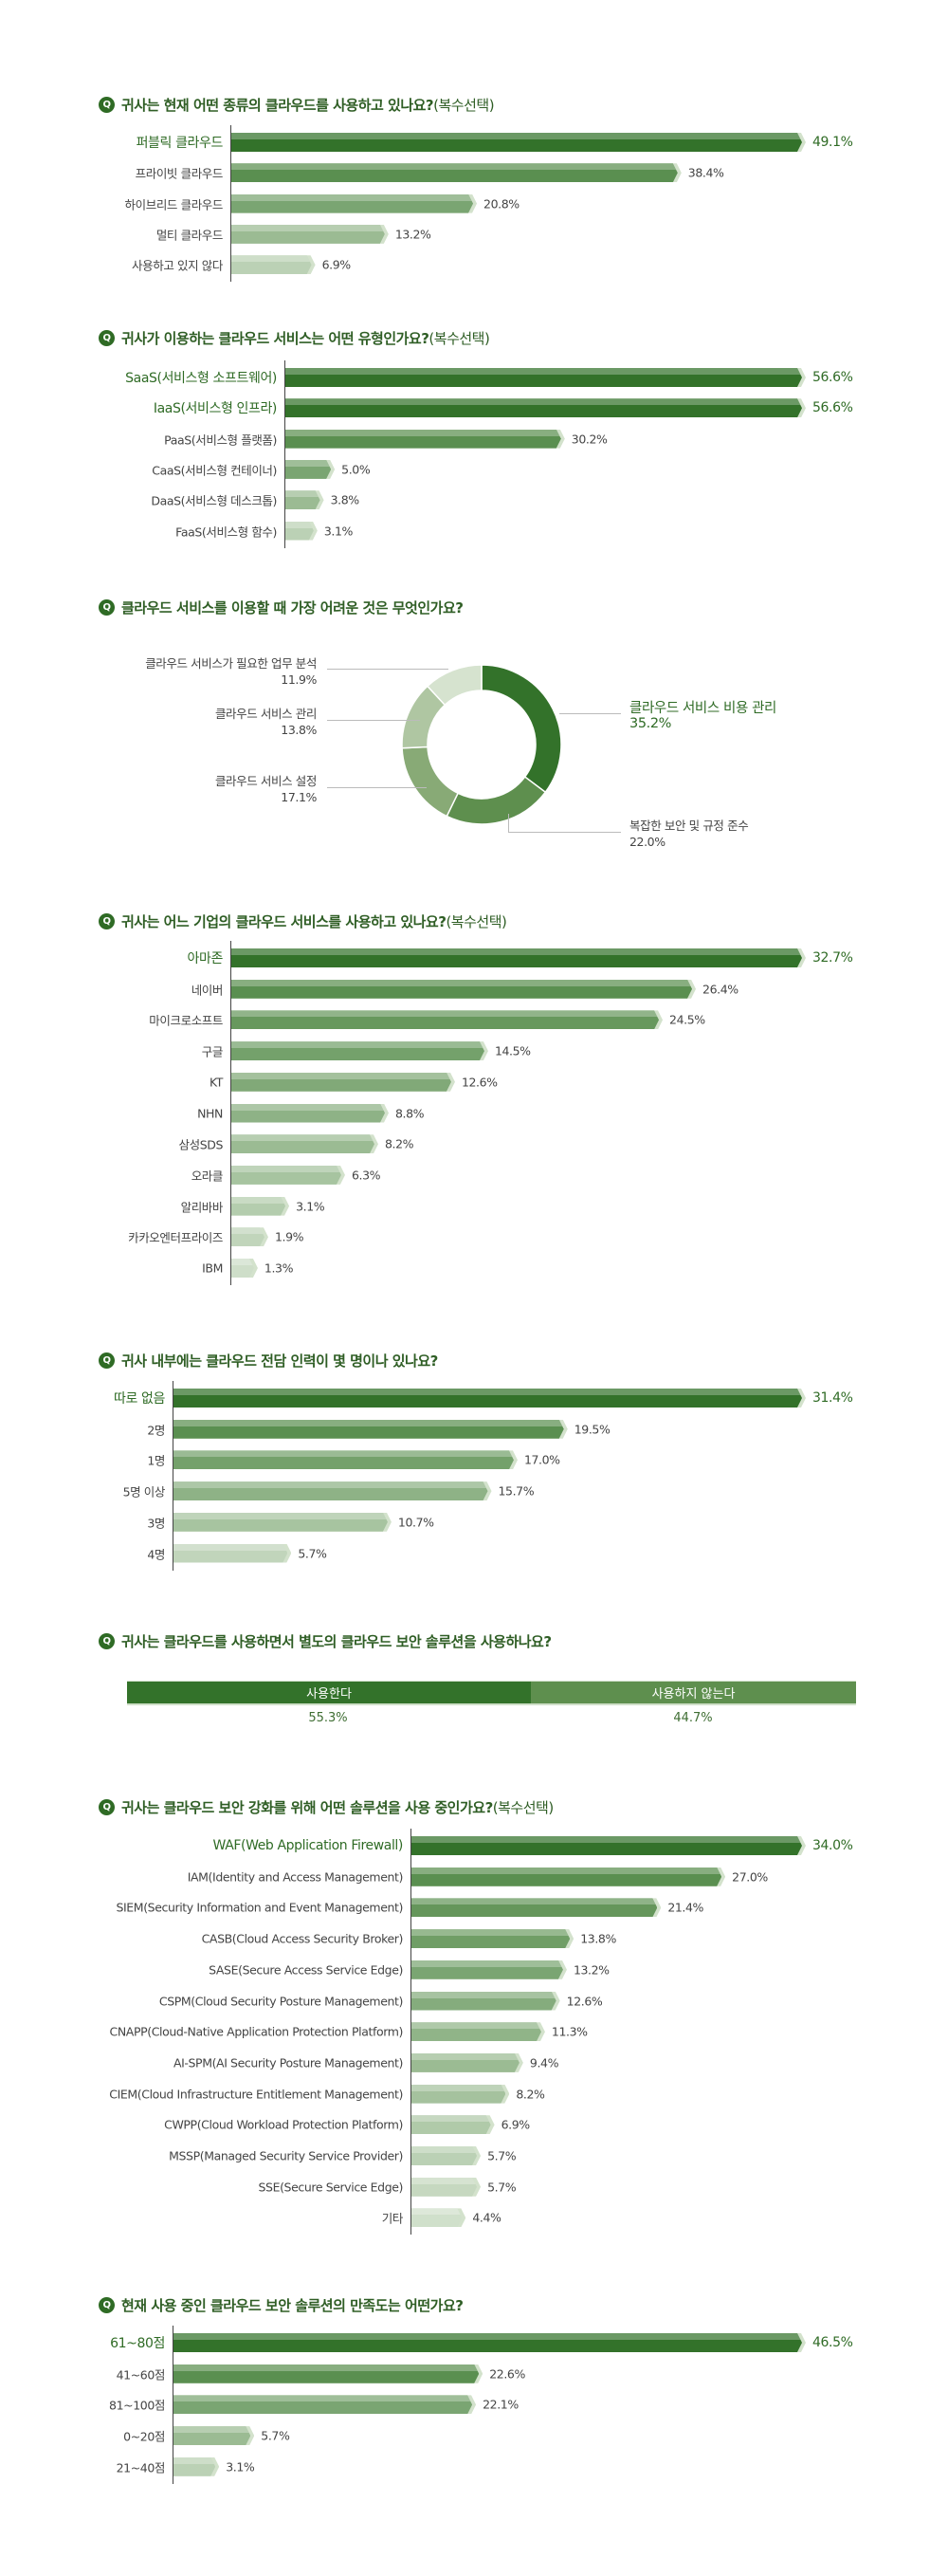  Describe the element at coordinates (286, 2155) in the screenshot. I see `bar-label: MSSP(Managed Security Service Provider)` at that location.